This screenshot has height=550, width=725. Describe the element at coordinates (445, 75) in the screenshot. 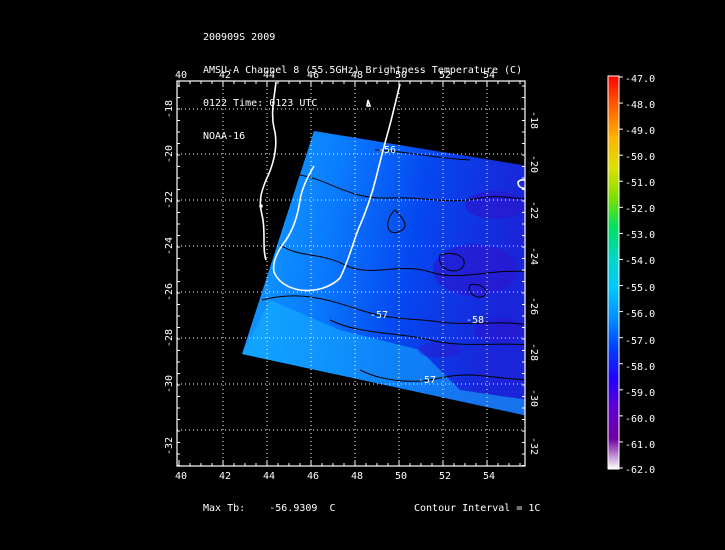

I see `lon-label-52-top: 52` at that location.